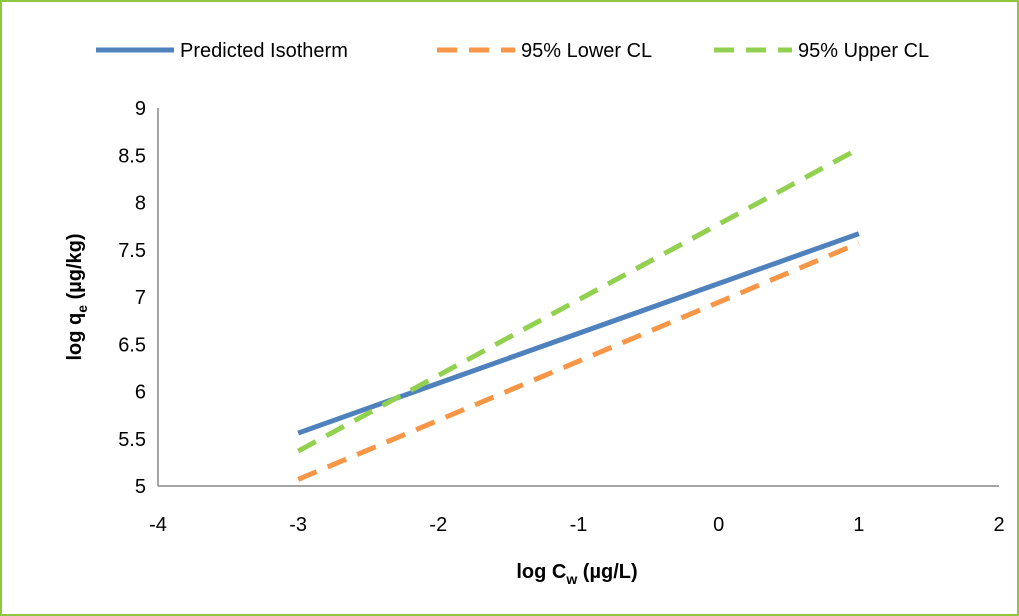 This screenshot has width=1019, height=616. What do you see at coordinates (132, 345) in the screenshot?
I see `y-tick-label: 6.5` at bounding box center [132, 345].